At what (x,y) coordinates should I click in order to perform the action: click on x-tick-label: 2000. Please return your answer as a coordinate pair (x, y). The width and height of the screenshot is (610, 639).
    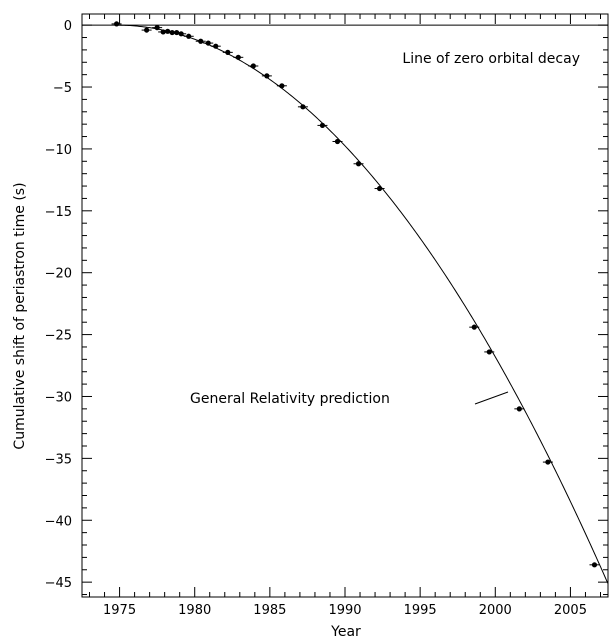
    Looking at the image, I should click on (495, 610).